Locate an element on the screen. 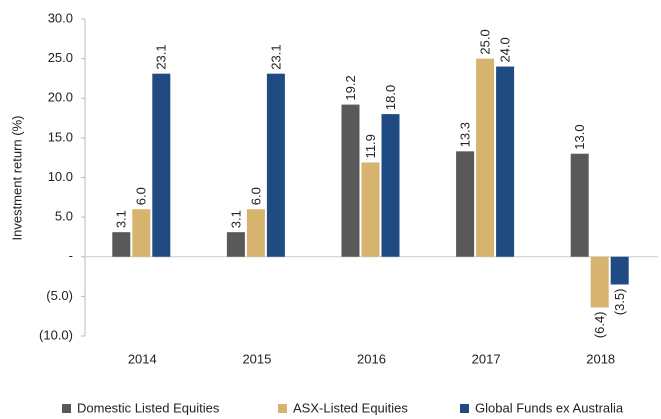 This screenshot has width=661, height=419. data-label: 24.0 is located at coordinates (505, 49).